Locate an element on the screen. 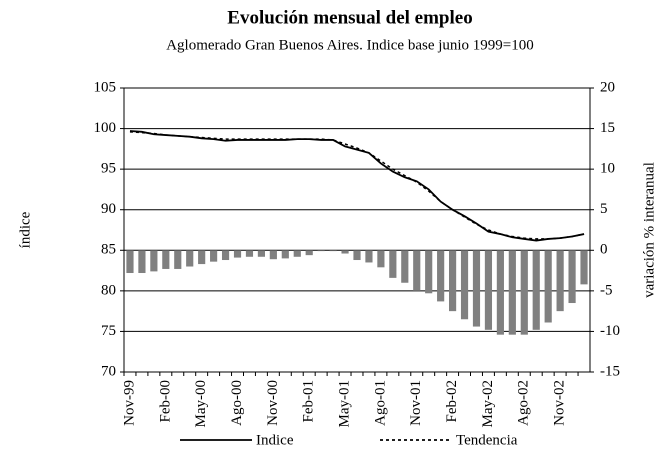  x-tick-label: Feb-01 is located at coordinates (309, 401).